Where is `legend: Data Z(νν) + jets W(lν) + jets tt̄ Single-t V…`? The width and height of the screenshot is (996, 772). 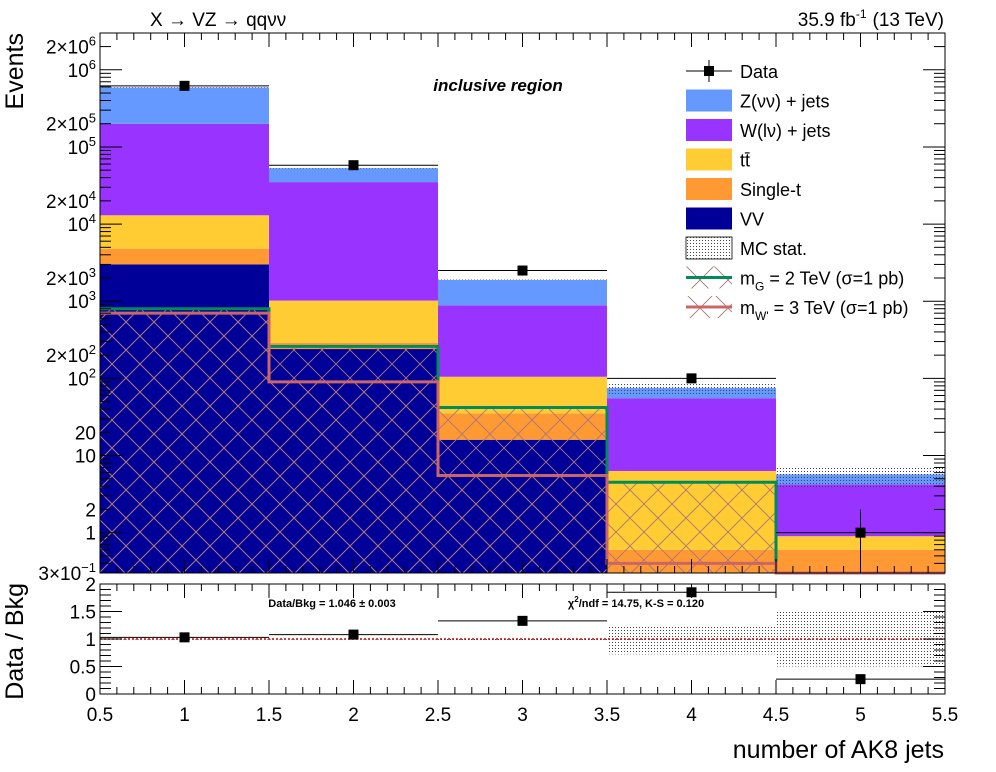
legend: Data Z(νν) + jets W(lν) + jets tt̄ Single-t V… is located at coordinates (797, 191).